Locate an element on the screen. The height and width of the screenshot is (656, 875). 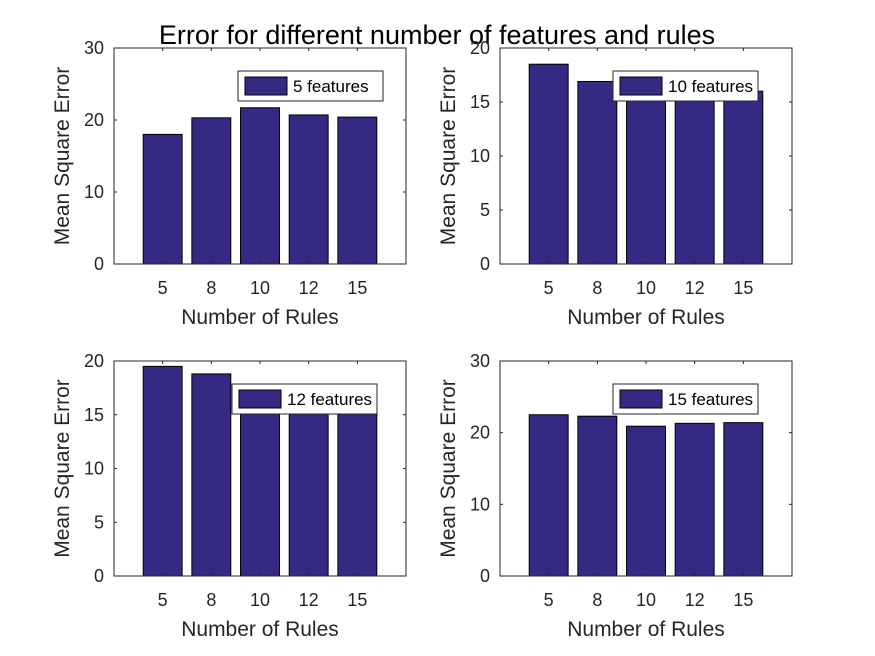
legend-label: 12 features is located at coordinates (329, 399).